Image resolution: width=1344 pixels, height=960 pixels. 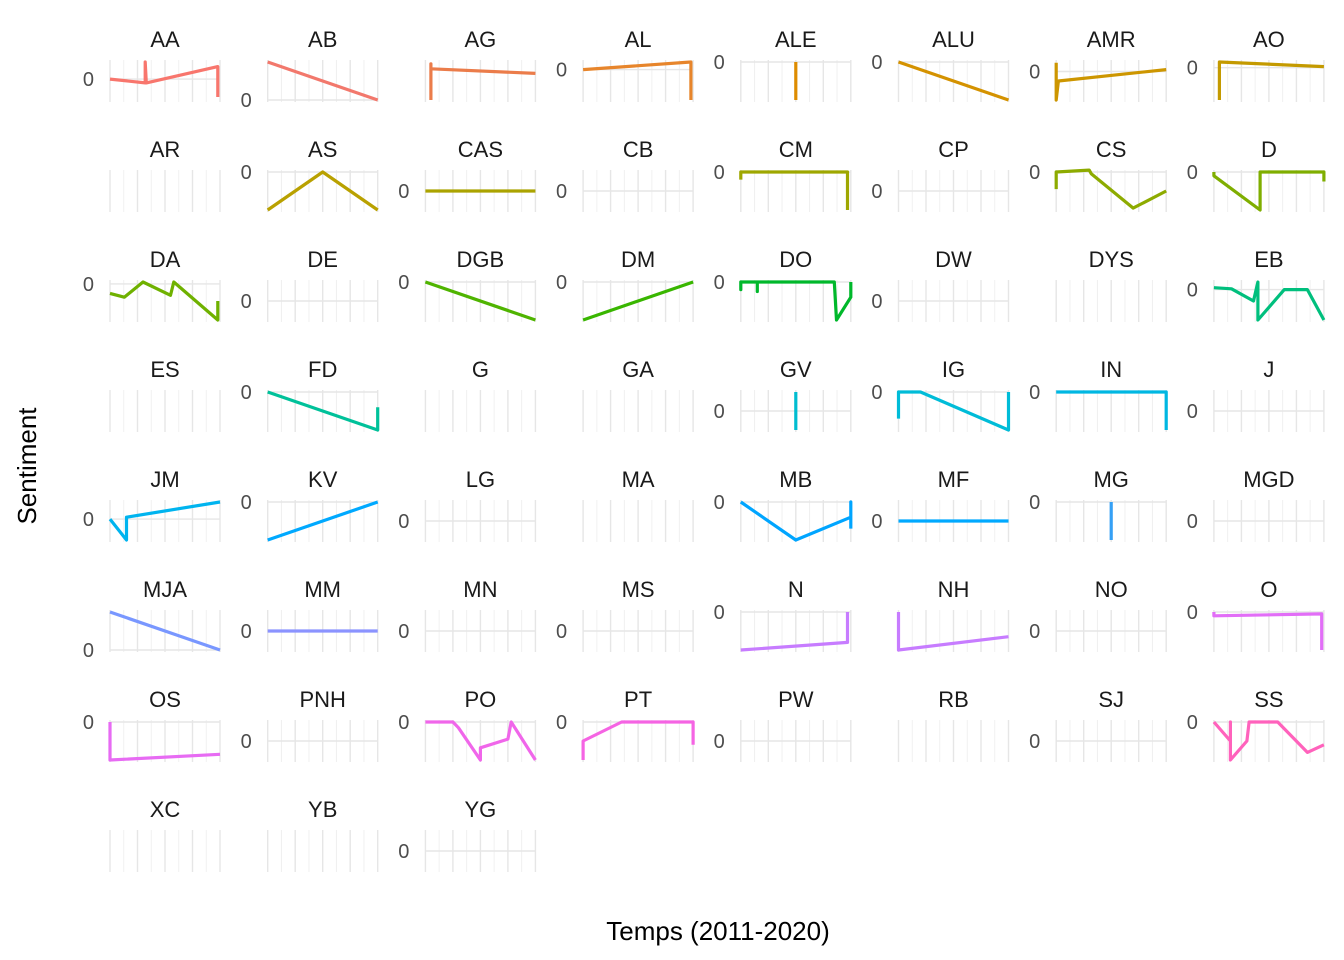 What do you see at coordinates (638, 699) in the screenshot?
I see `facet-title: PT` at bounding box center [638, 699].